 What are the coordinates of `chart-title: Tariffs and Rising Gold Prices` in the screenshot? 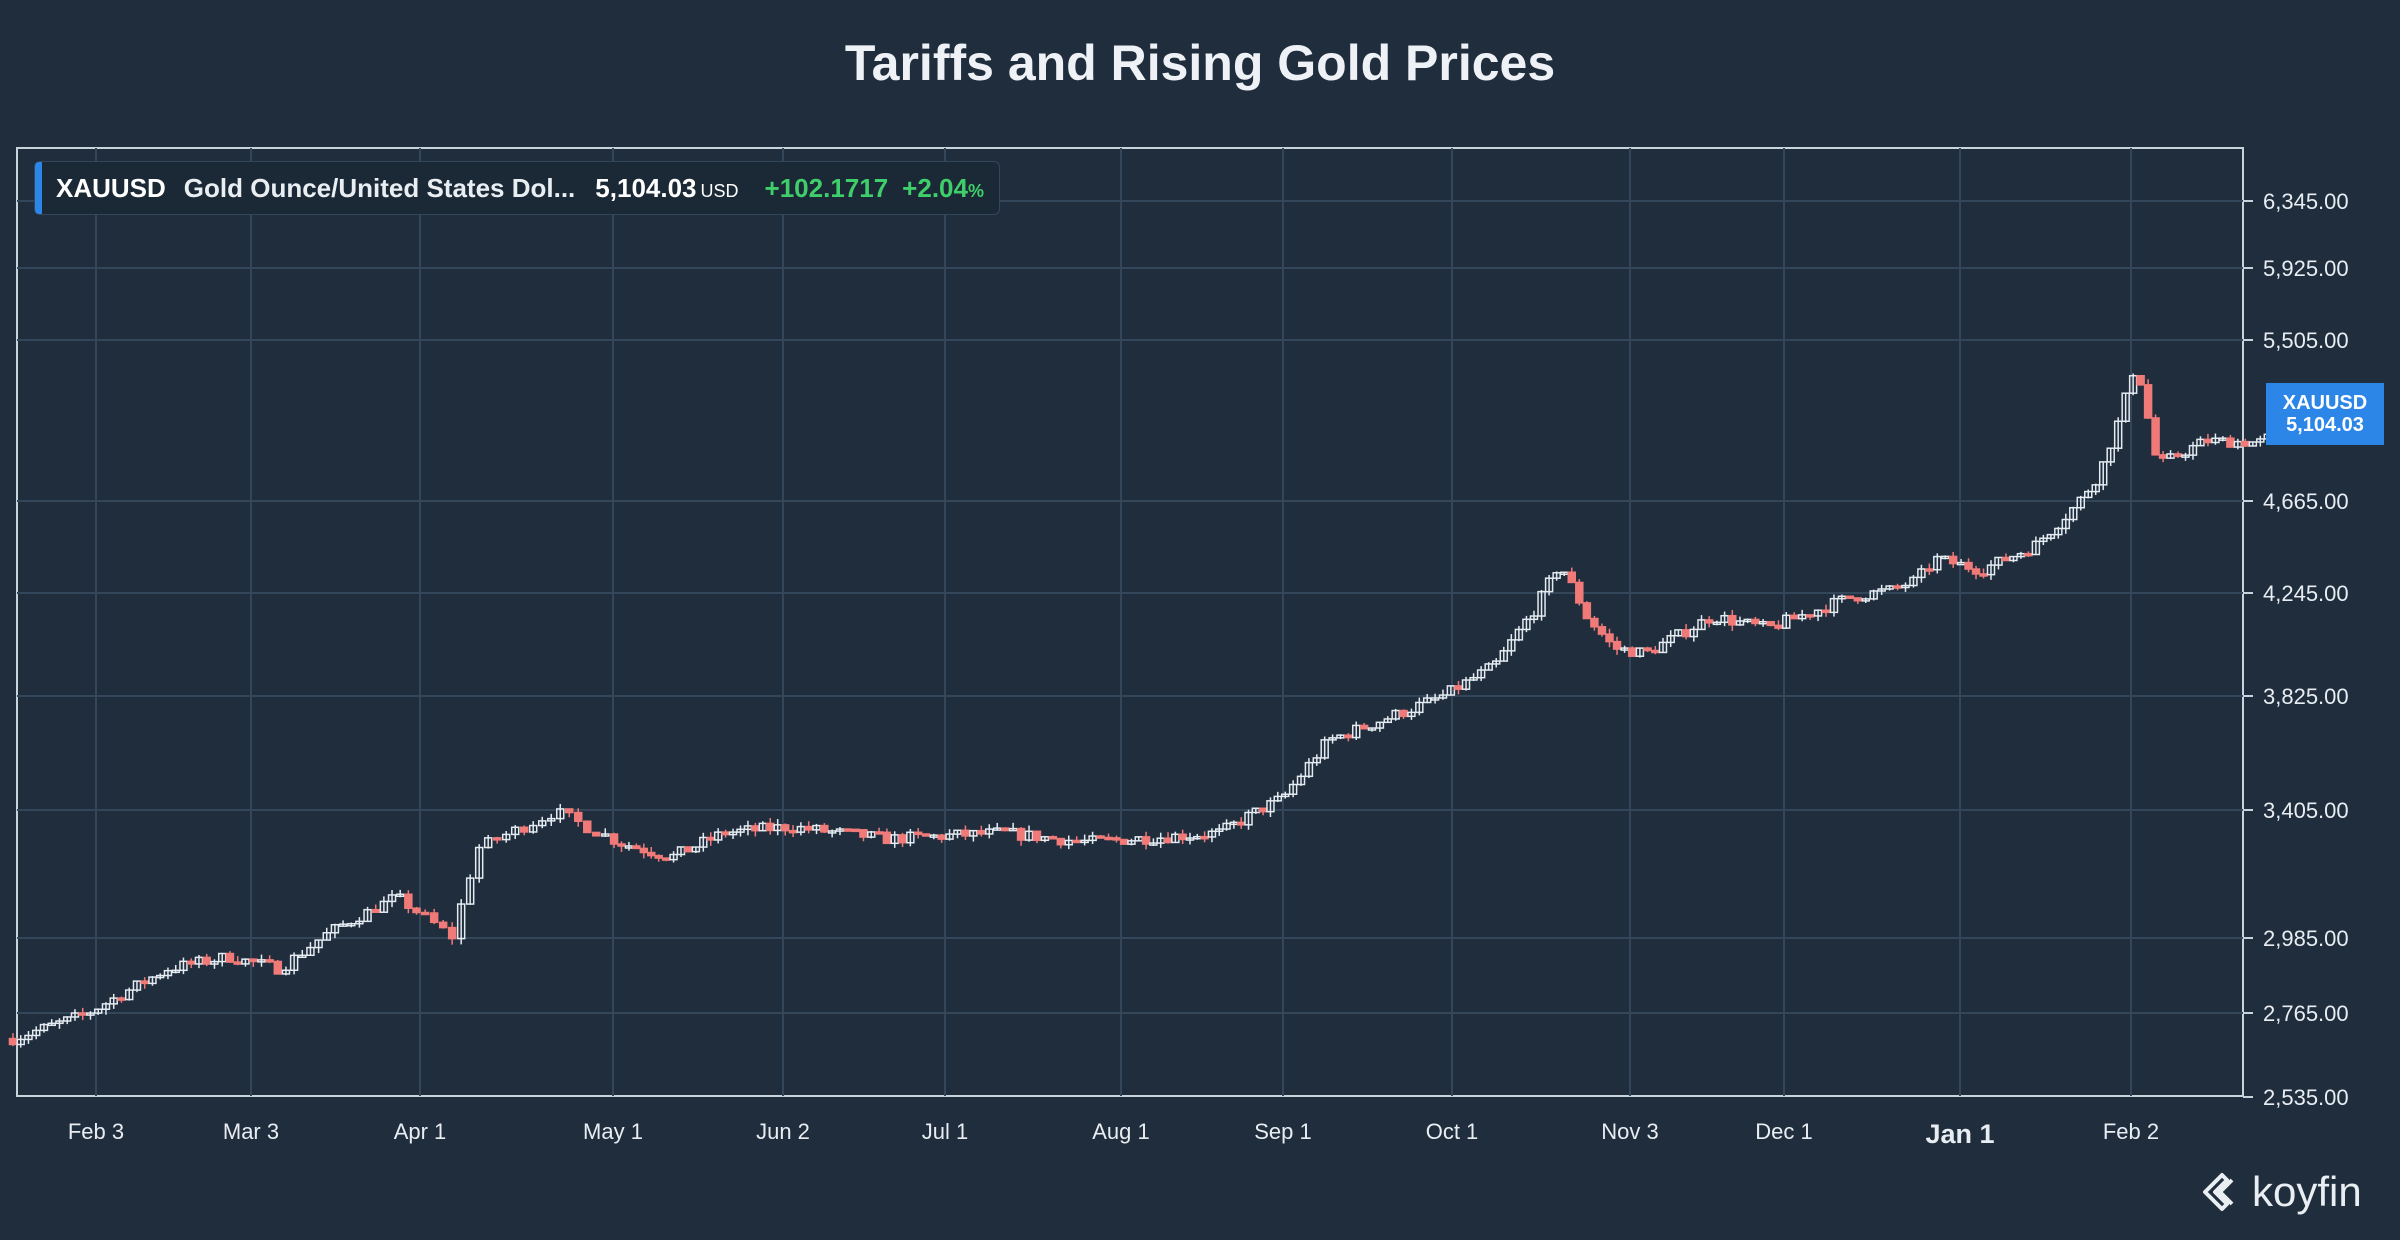 It's located at (1200, 63).